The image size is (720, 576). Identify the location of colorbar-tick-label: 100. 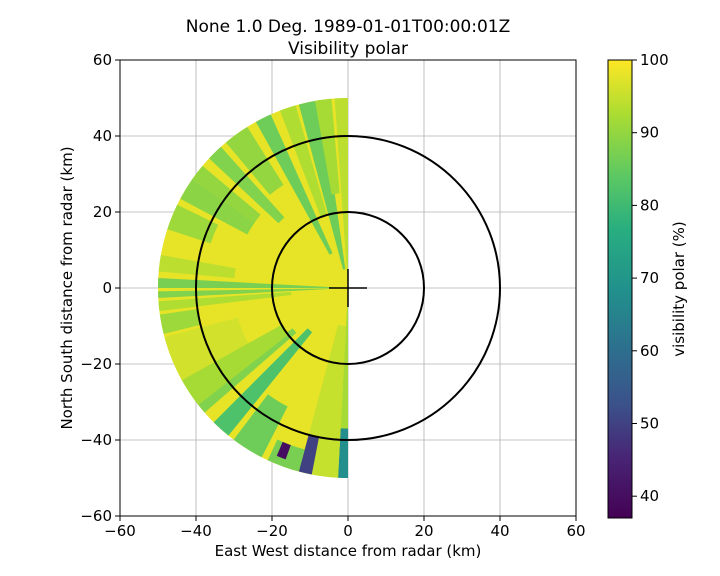
(654, 60).